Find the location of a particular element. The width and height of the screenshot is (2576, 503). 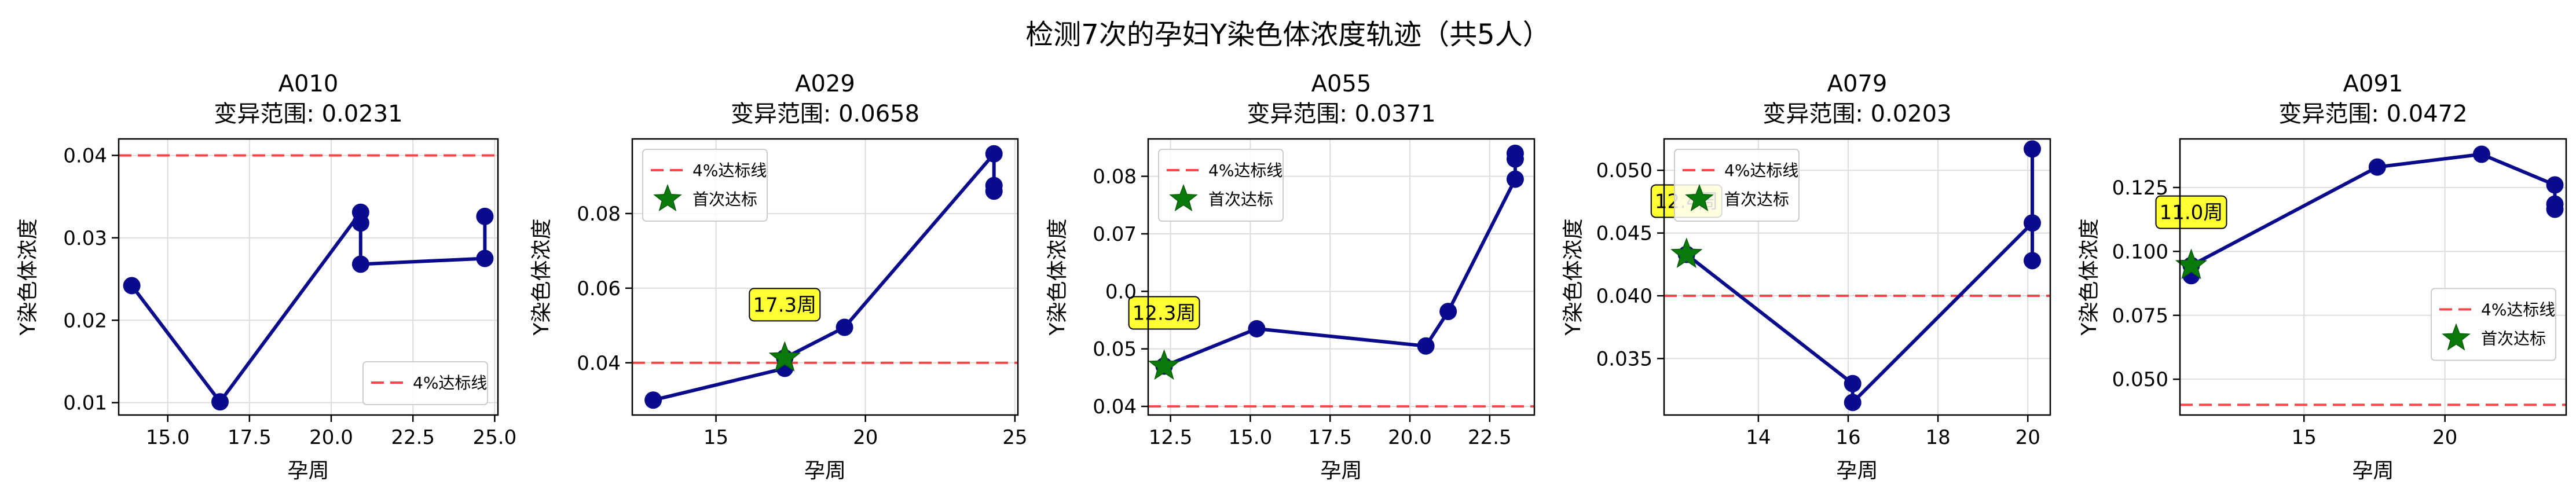

y-tick-label: 0.035 is located at coordinates (1624, 359).